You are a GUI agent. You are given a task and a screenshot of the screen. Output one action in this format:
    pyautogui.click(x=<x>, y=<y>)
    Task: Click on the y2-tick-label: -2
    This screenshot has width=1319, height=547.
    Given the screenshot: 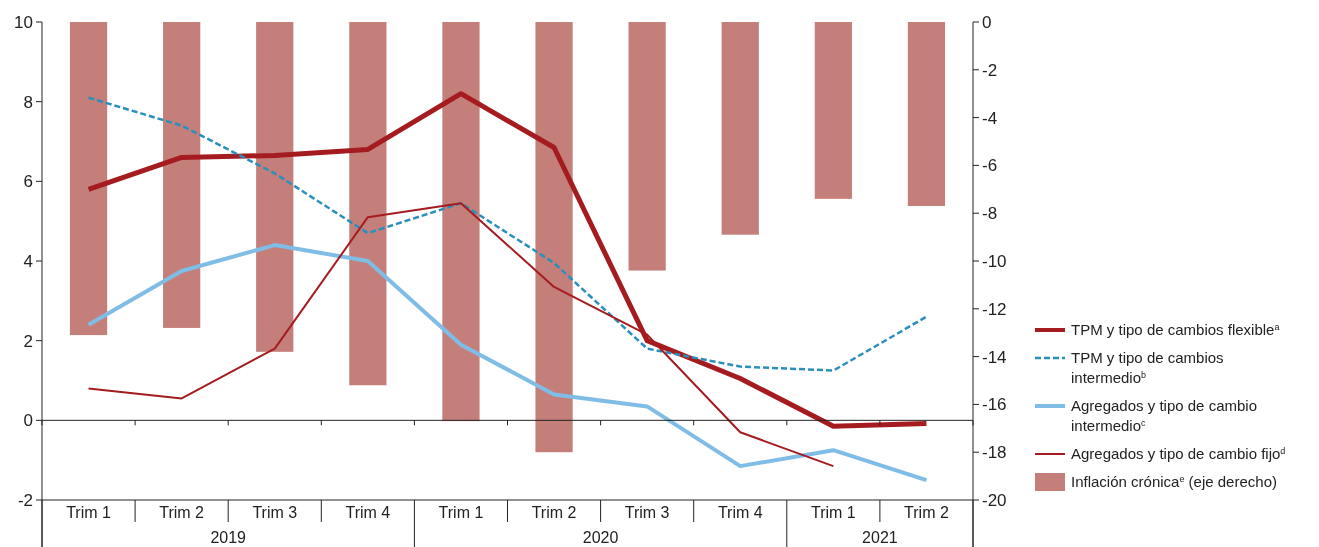 What is the action you would take?
    pyautogui.click(x=990, y=70)
    